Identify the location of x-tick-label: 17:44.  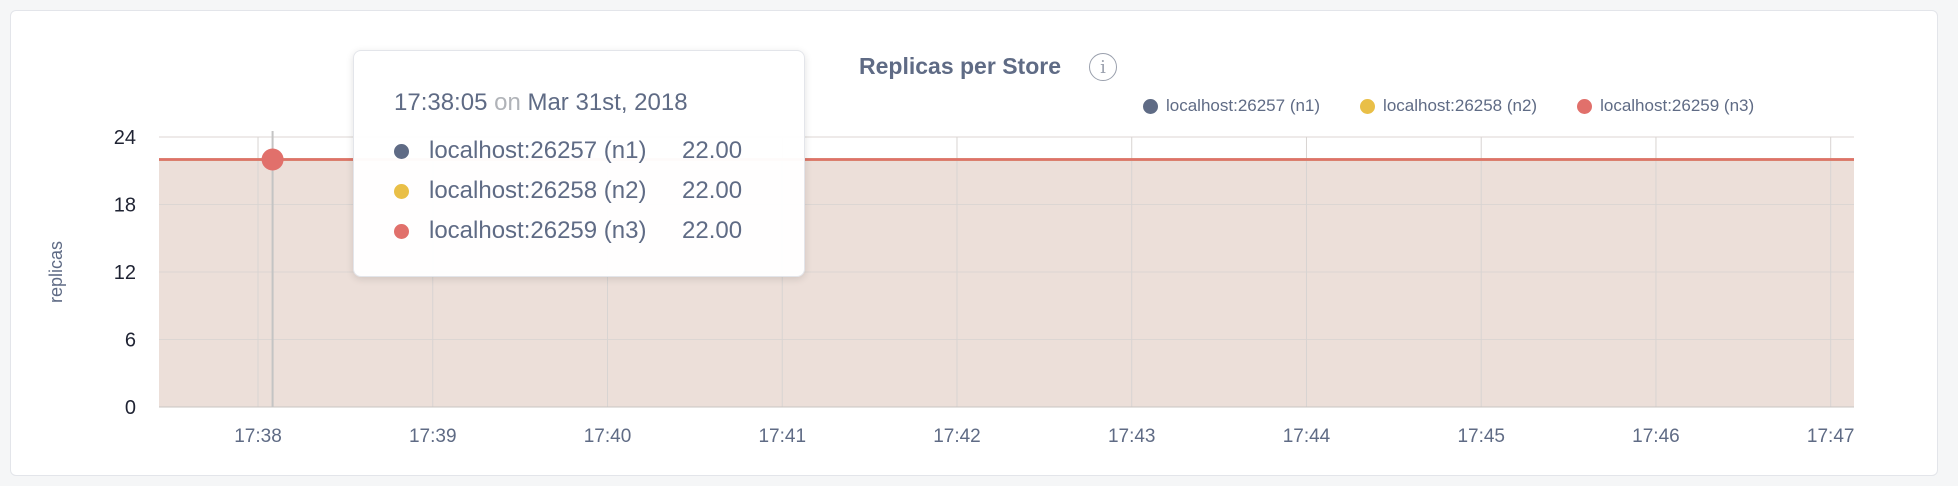
(1307, 436).